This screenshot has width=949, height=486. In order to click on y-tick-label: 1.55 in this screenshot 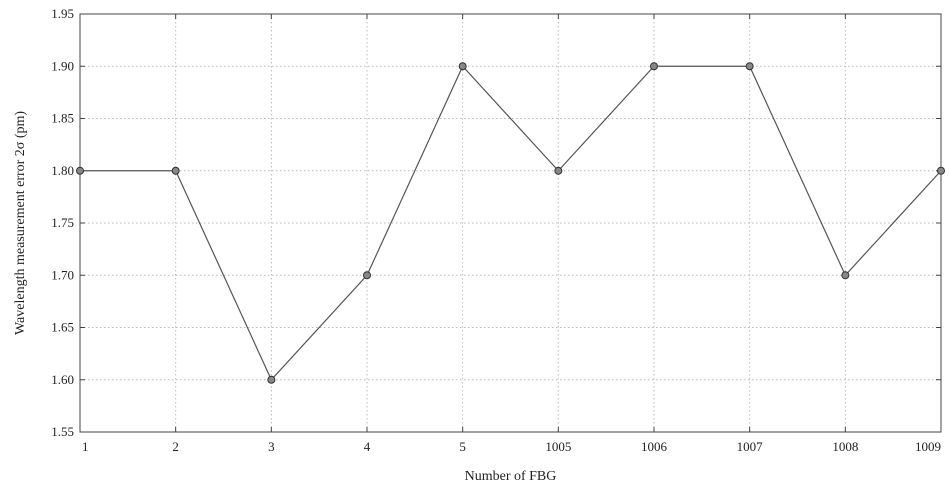, I will do `click(62, 431)`.